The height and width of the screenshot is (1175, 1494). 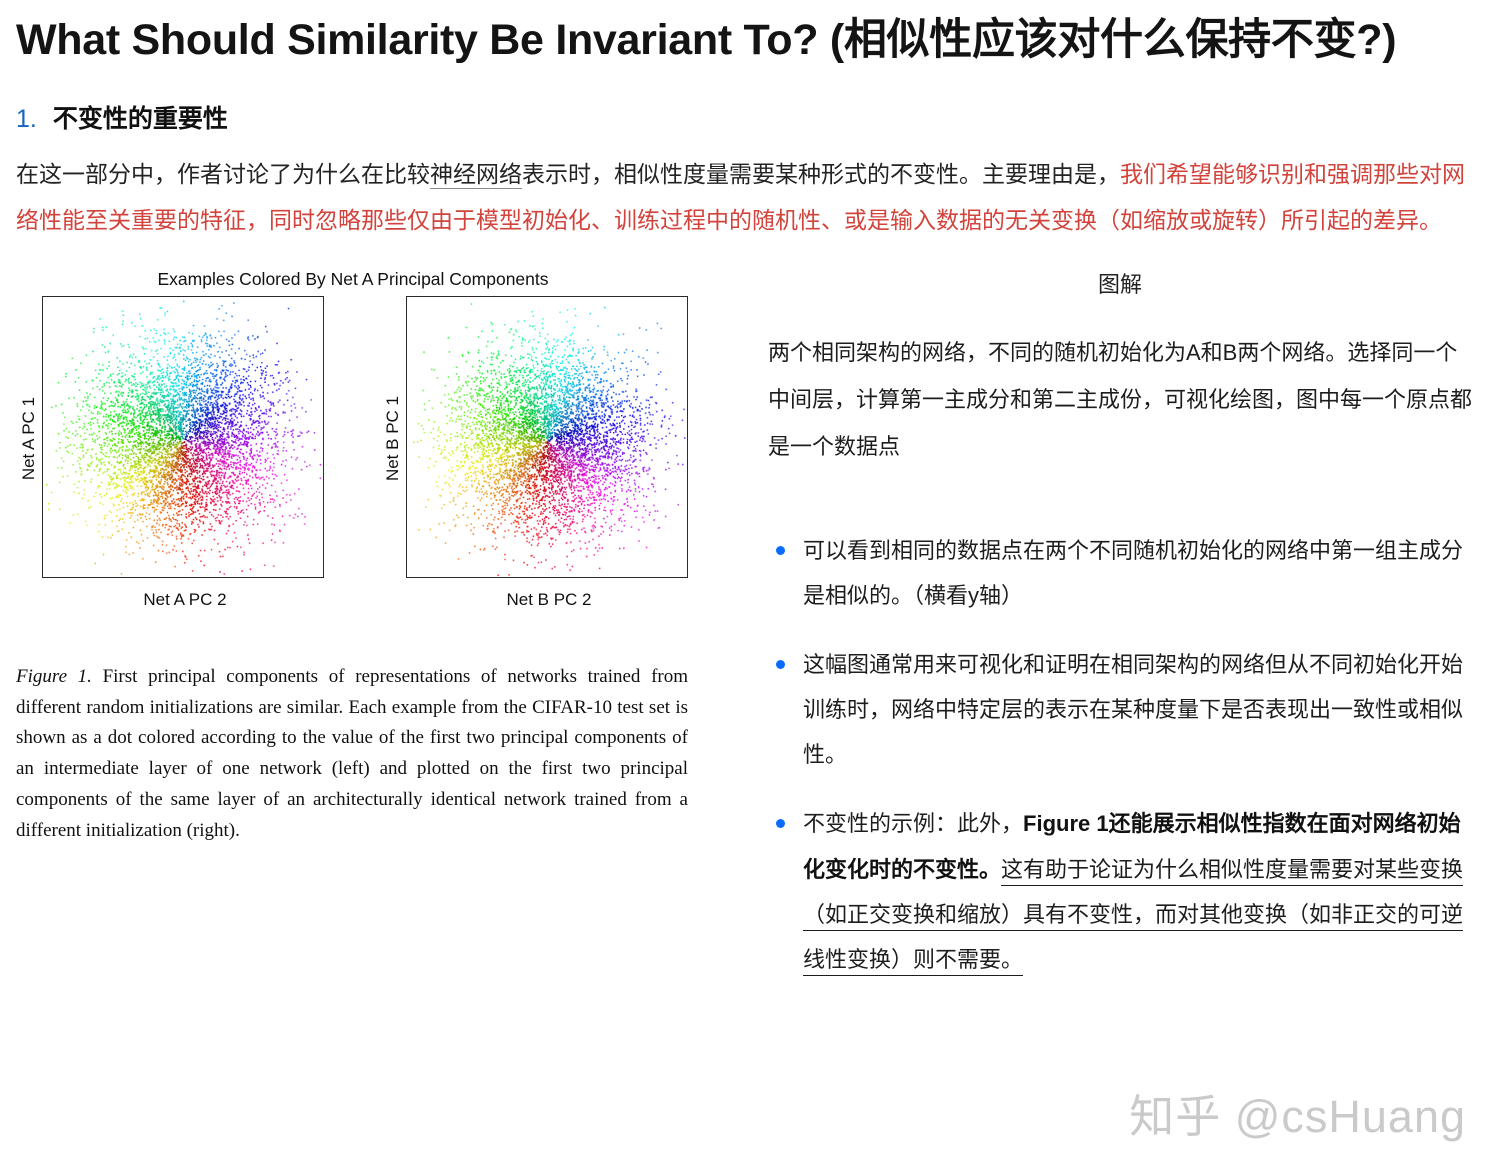 I want to click on section-title: 不变性的重要性, so click(x=140, y=118).